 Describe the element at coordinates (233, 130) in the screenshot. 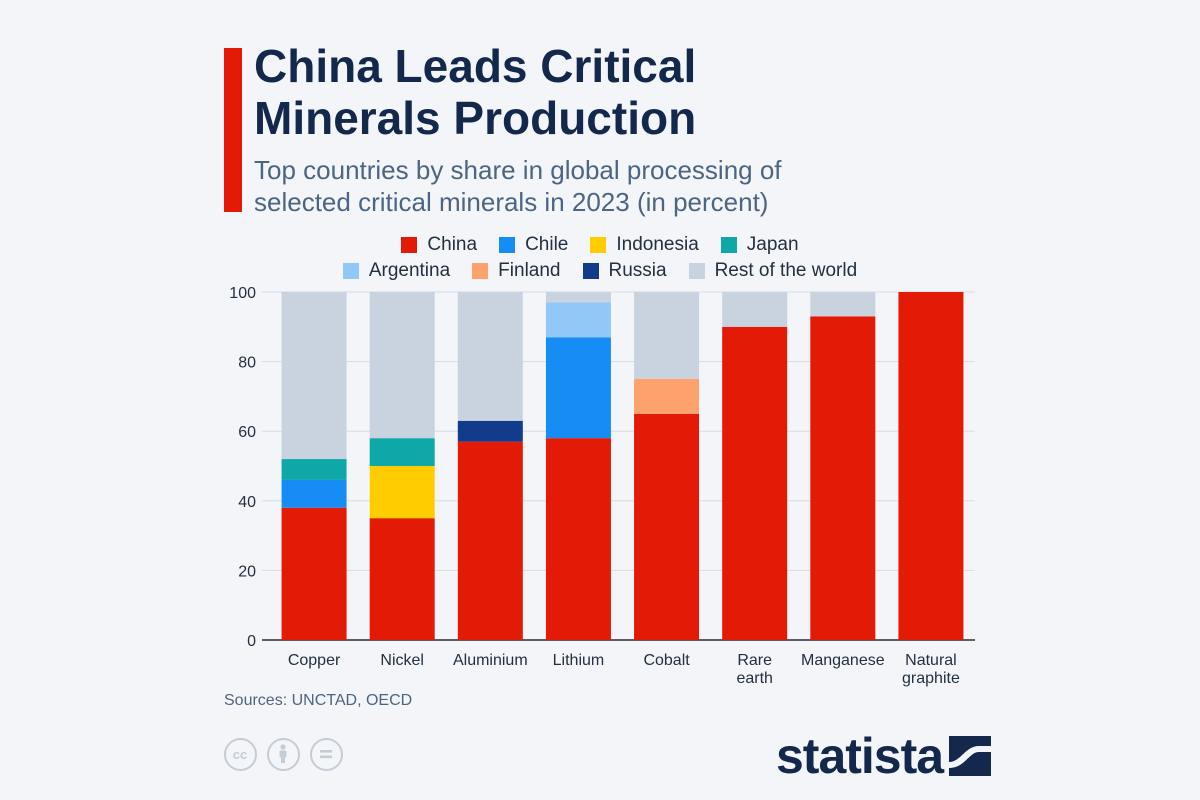

I see `title-accent-bar` at that location.